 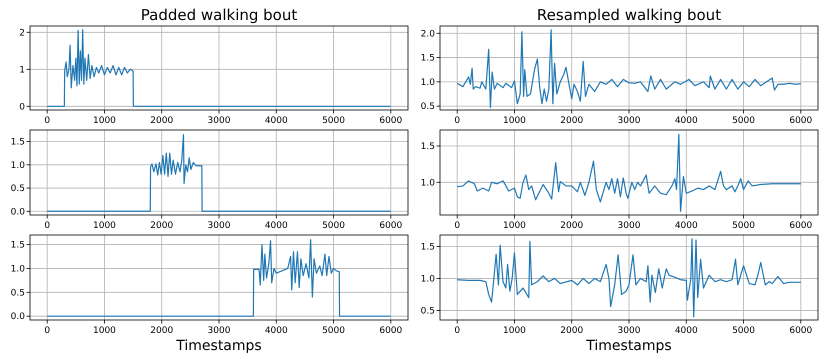 I want to click on y-tick-label: 2.0, so click(x=428, y=34).